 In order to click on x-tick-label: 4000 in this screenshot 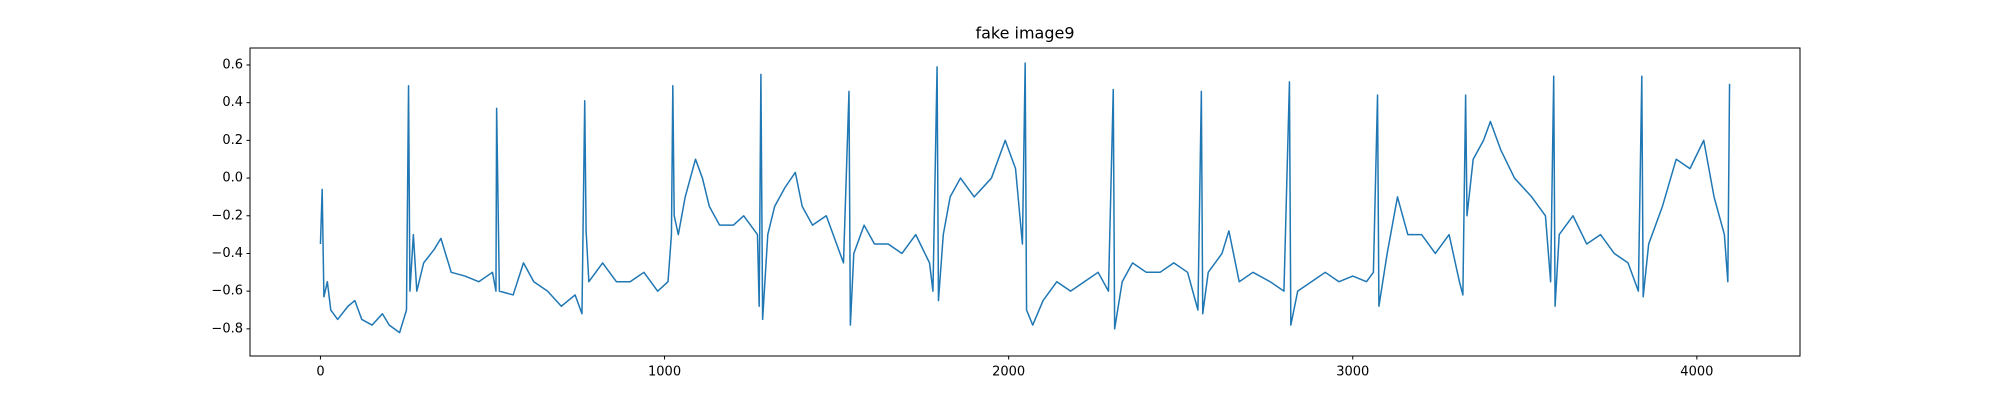, I will do `click(1696, 372)`.